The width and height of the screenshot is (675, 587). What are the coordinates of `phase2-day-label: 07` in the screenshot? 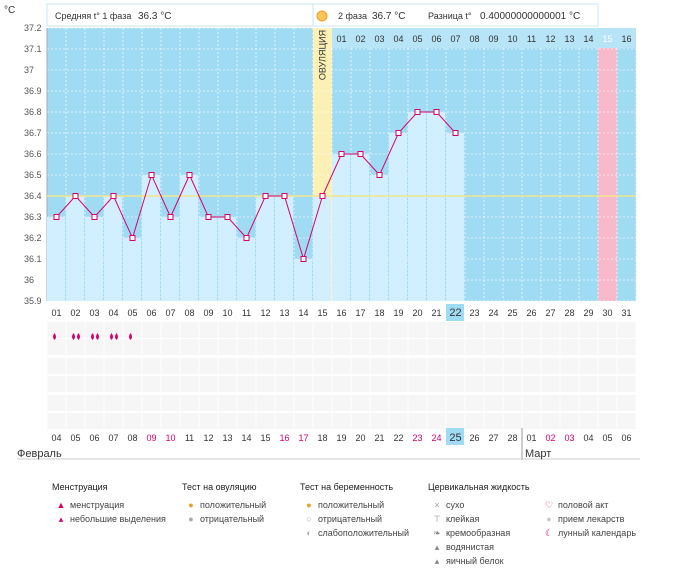 It's located at (455, 39).